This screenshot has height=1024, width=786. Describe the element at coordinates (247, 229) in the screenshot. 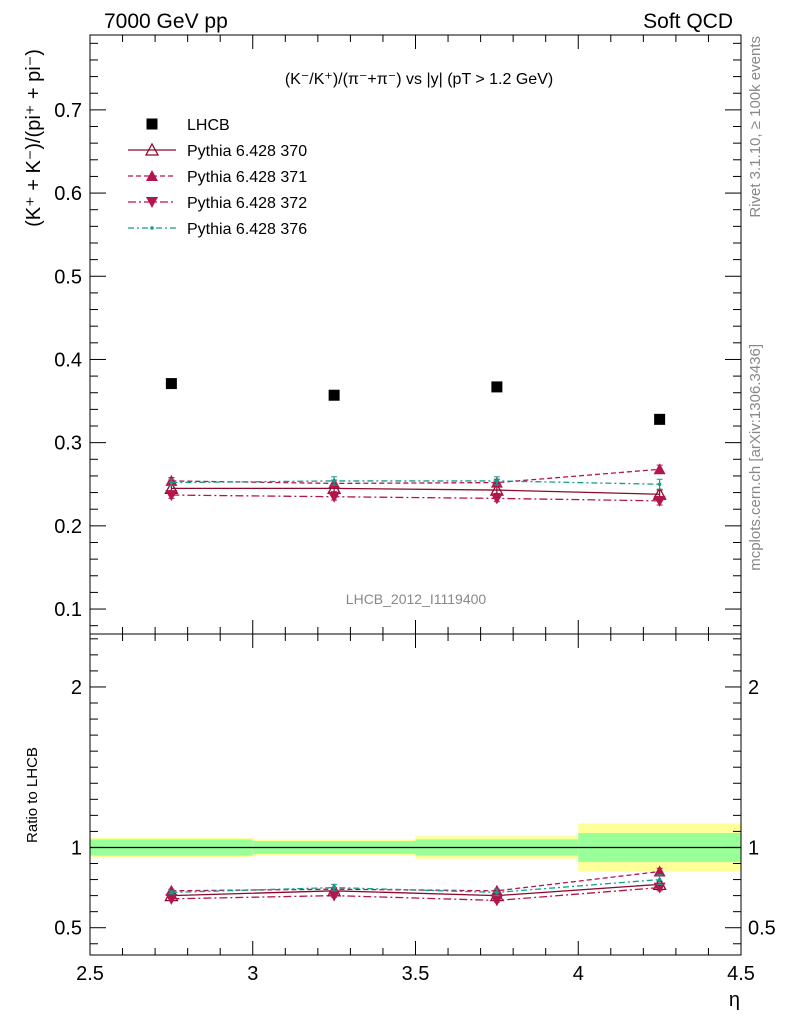

I see `legend-label: Pythia 6.428 376` at that location.